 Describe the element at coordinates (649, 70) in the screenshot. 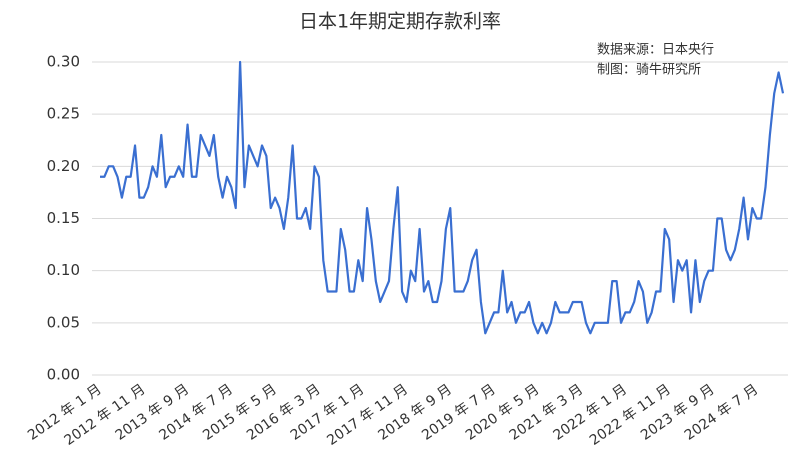

I see `credit-note: 制图：骑牛研究所` at that location.